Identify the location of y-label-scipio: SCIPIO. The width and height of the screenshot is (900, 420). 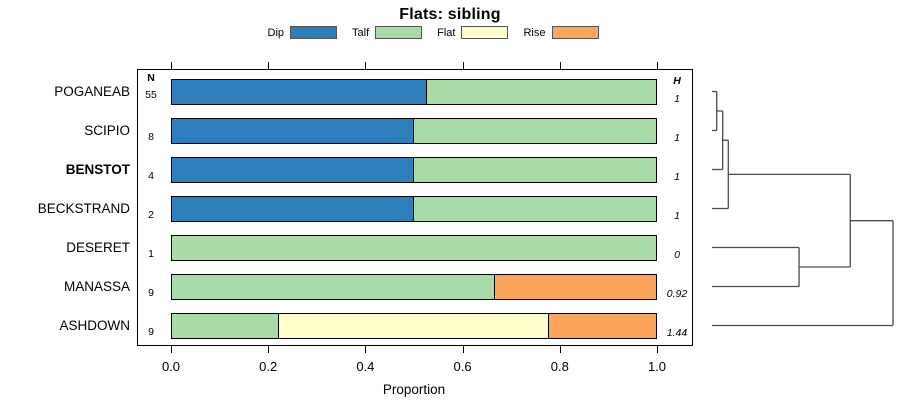
(107, 130).